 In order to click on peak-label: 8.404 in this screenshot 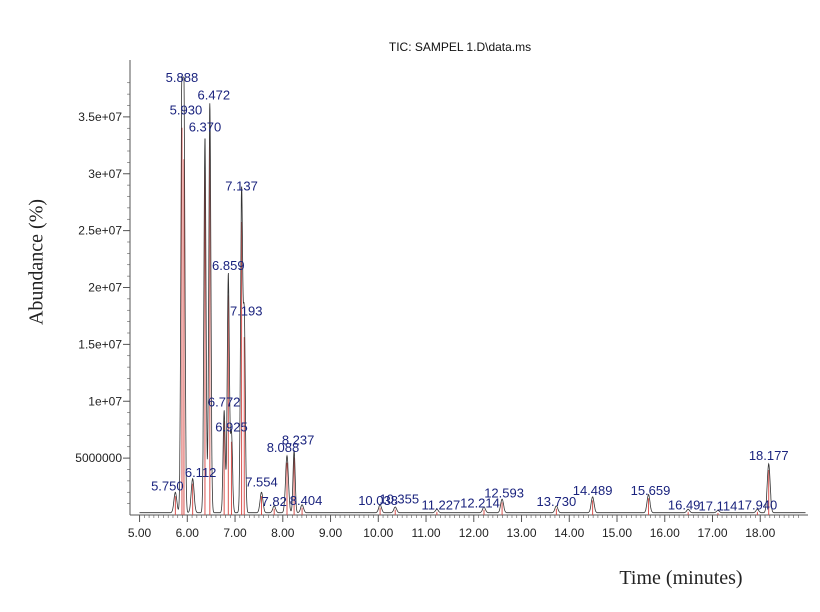, I will do `click(306, 500)`.